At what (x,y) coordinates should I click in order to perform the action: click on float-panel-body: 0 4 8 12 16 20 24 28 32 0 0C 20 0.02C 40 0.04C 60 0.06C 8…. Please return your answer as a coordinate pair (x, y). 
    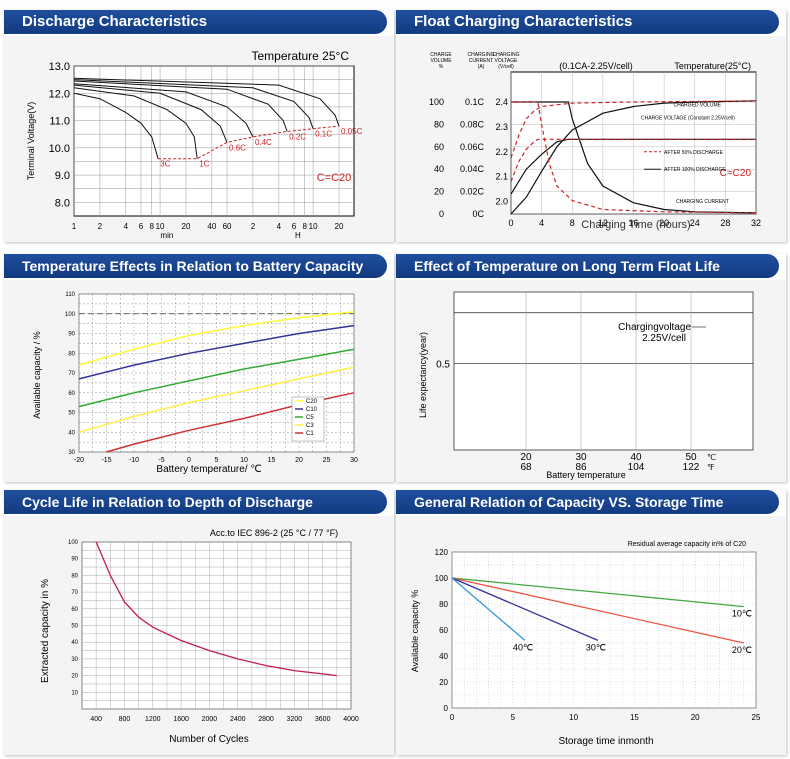
    Looking at the image, I should click on (591, 139).